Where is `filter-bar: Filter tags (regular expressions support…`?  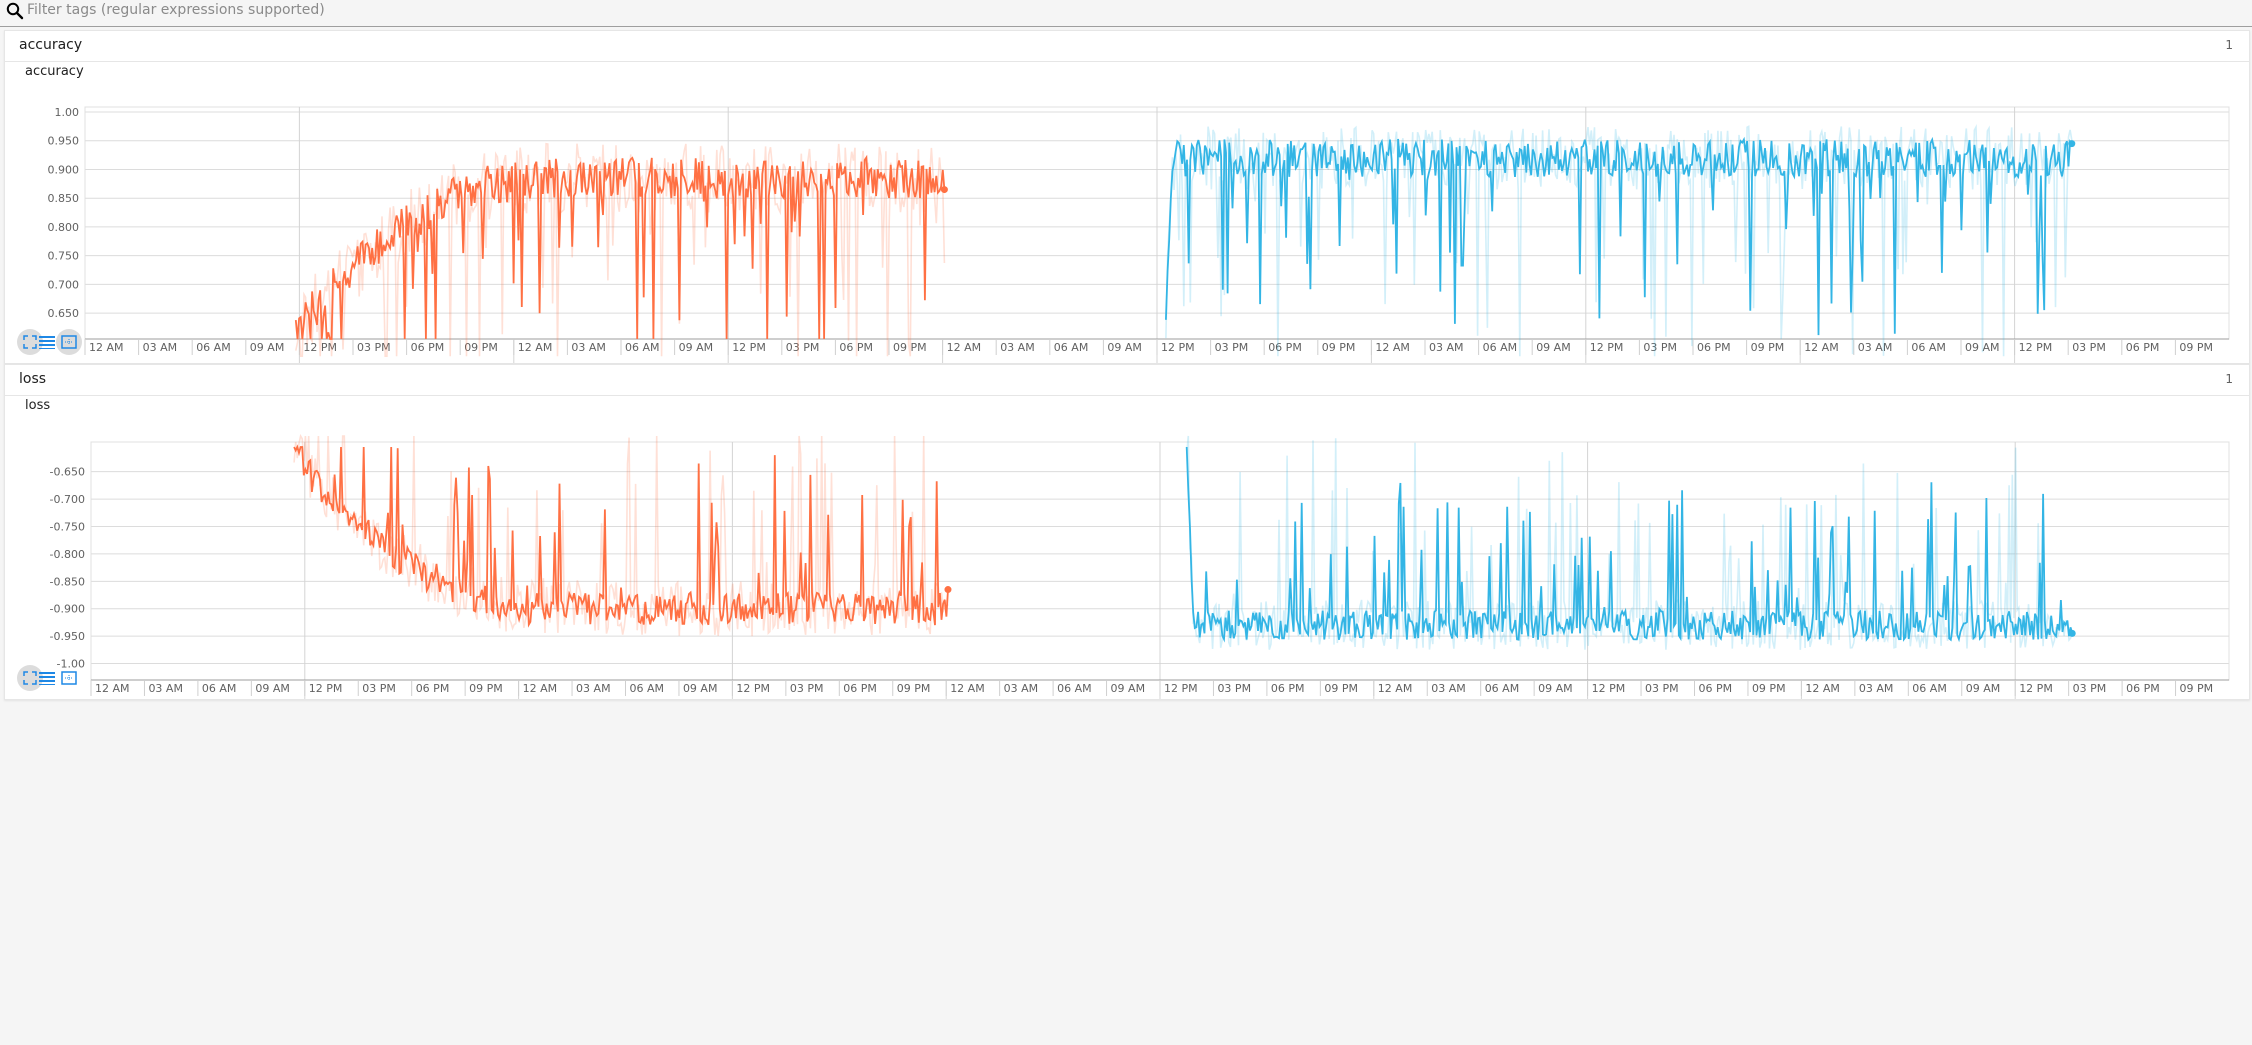 filter-bar: Filter tags (regular expressions support… is located at coordinates (1126, 13).